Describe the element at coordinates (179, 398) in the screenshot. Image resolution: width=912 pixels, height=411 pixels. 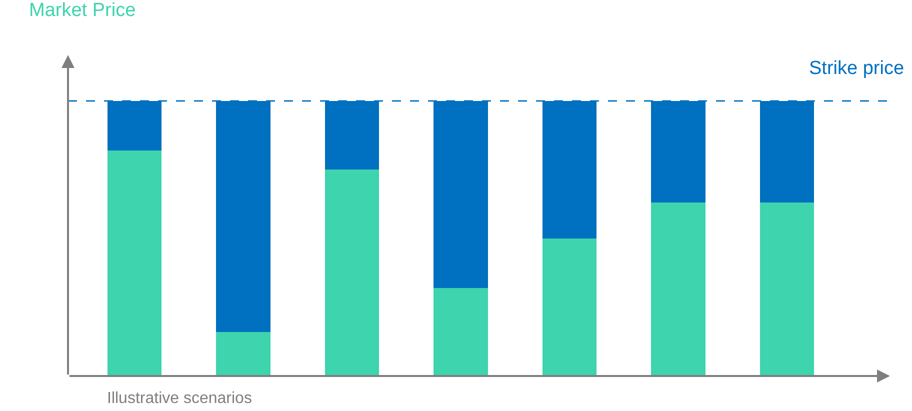
I see `x-axis-title: Illustrative scenarios` at that location.